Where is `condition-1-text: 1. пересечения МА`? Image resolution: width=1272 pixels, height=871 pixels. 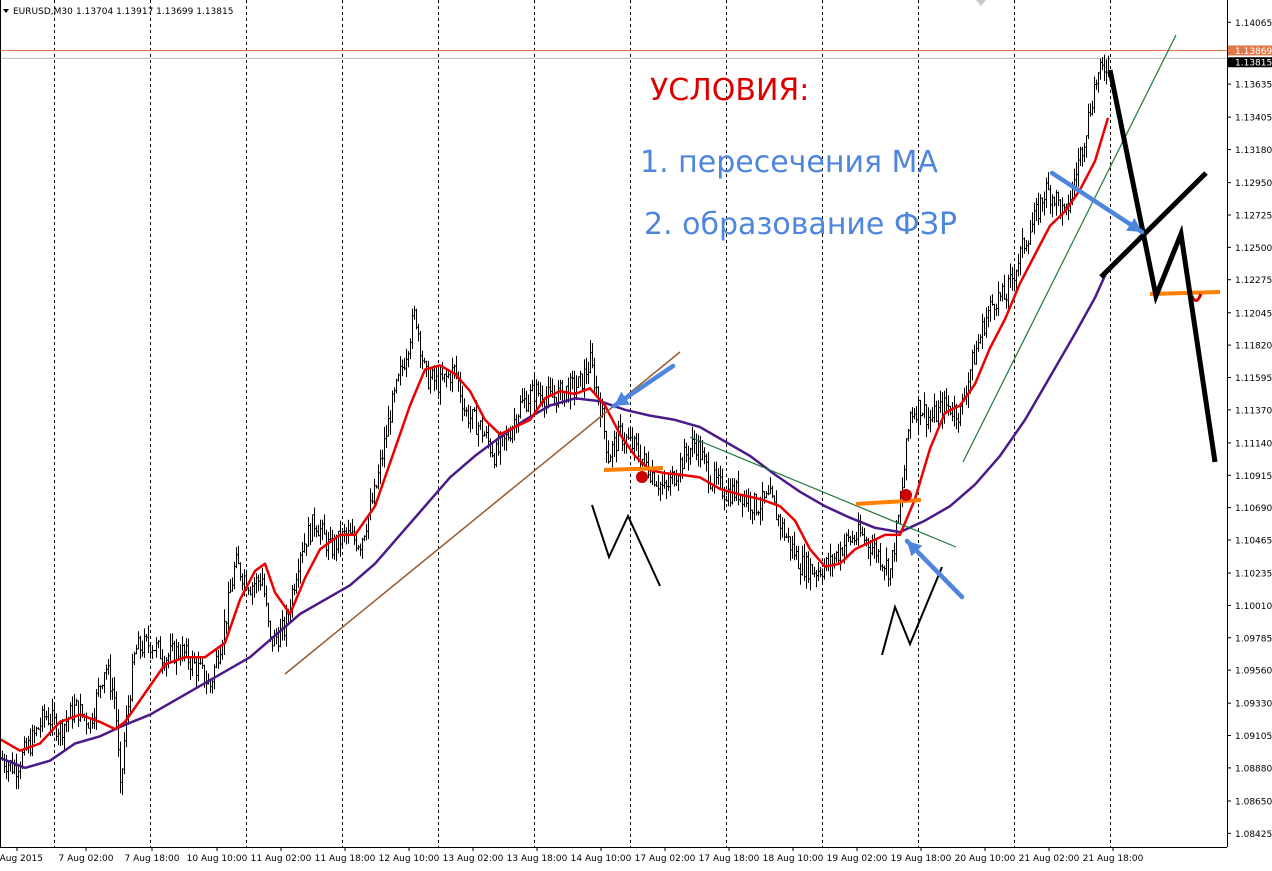 condition-1-text: 1. пересечения МА is located at coordinates (789, 162).